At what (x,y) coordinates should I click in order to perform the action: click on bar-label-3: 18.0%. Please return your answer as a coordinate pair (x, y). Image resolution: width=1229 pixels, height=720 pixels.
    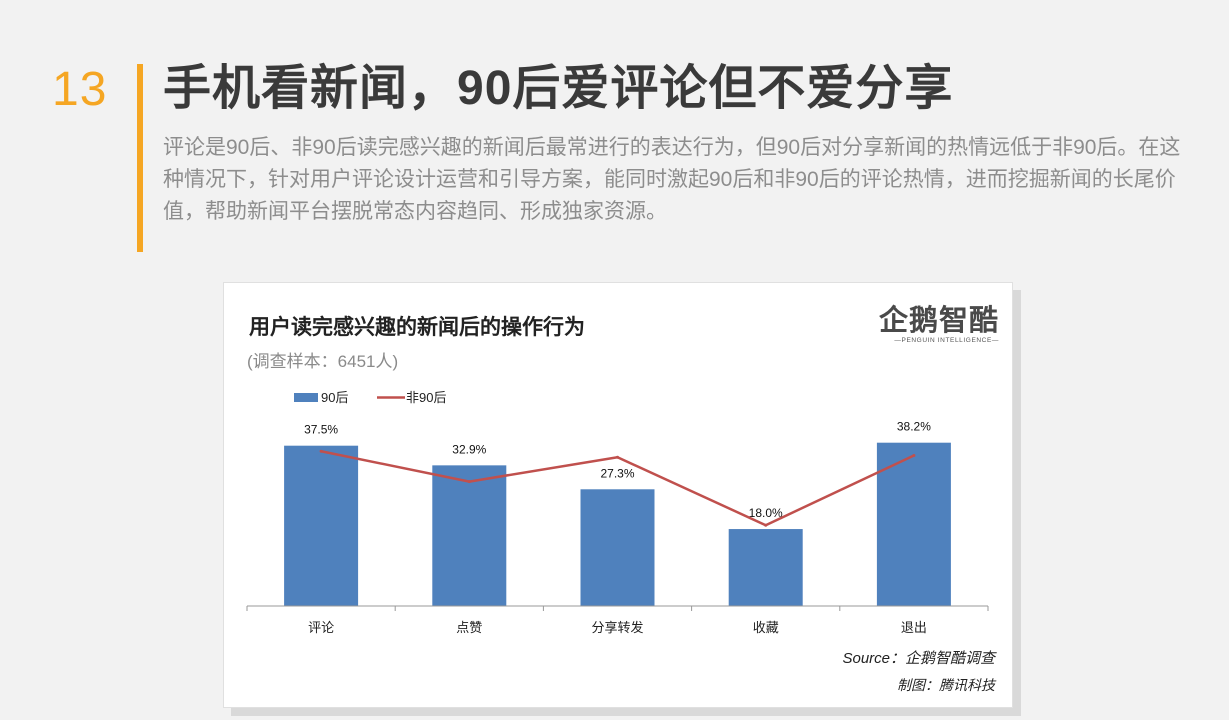
    Looking at the image, I should click on (766, 513).